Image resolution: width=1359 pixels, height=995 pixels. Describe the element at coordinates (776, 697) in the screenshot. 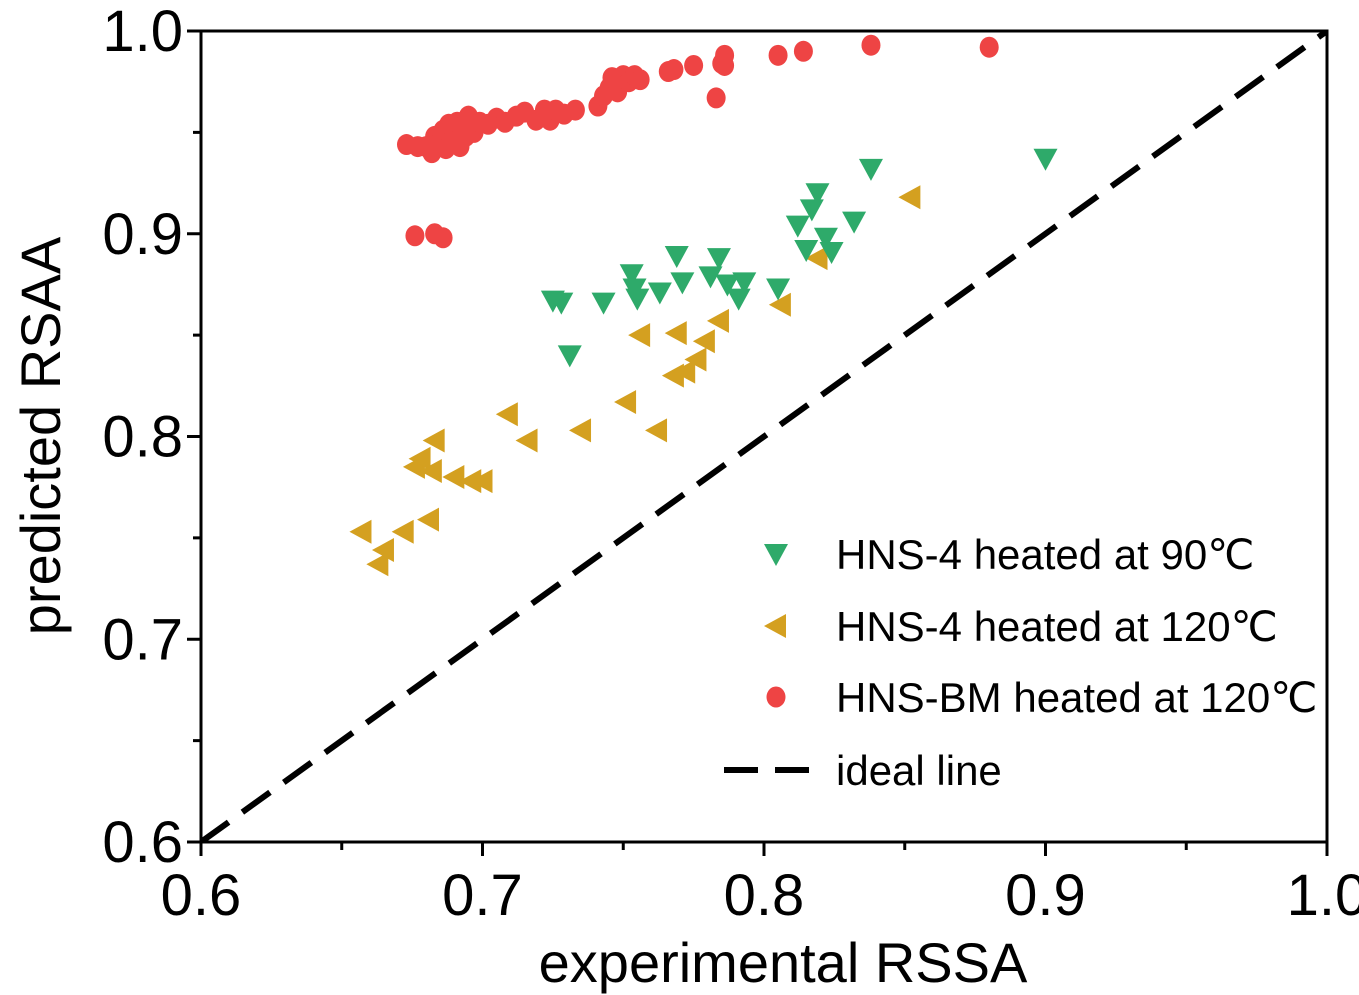

I see `legend-swatch-circle` at that location.